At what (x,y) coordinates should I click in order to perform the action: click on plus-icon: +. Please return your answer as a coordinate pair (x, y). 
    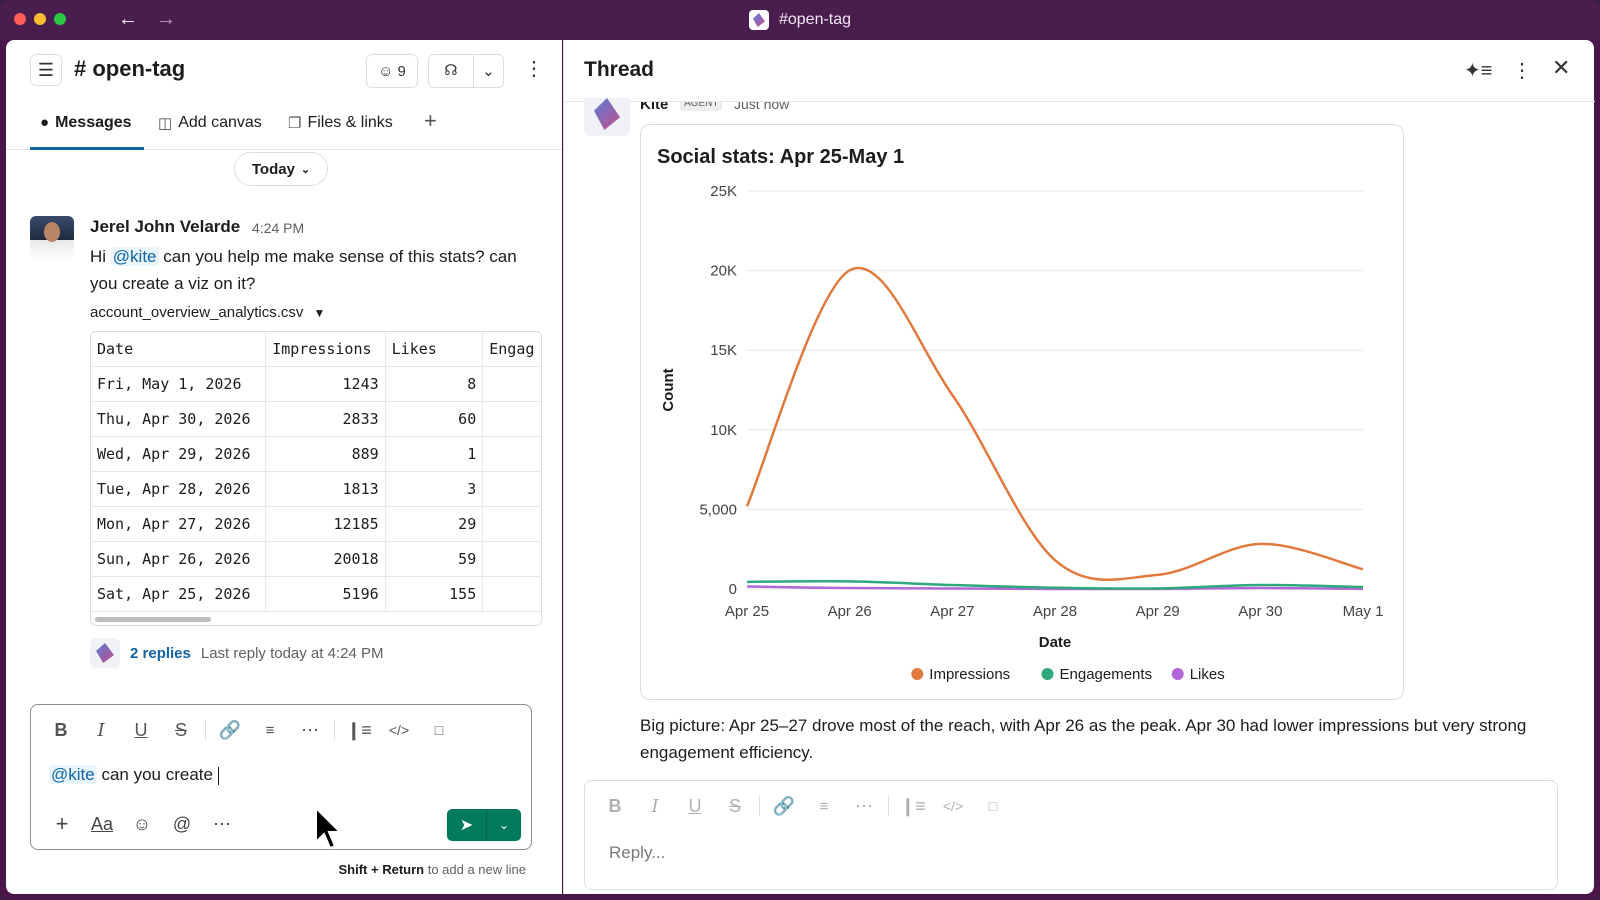
    Looking at the image, I should click on (62, 823).